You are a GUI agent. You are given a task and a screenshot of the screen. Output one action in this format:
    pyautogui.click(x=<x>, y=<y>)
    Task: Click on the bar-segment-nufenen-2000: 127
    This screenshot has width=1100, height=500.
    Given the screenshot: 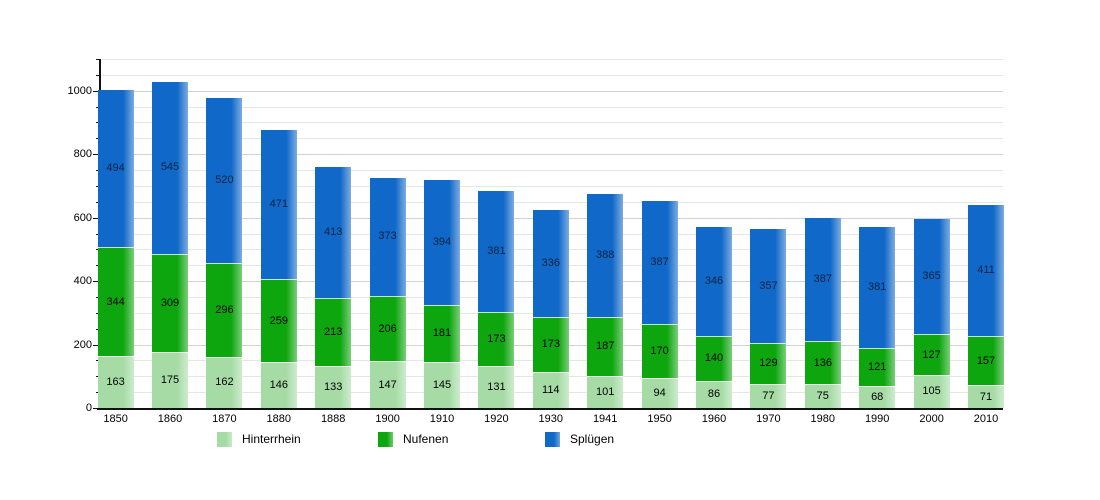 What is the action you would take?
    pyautogui.click(x=931, y=354)
    